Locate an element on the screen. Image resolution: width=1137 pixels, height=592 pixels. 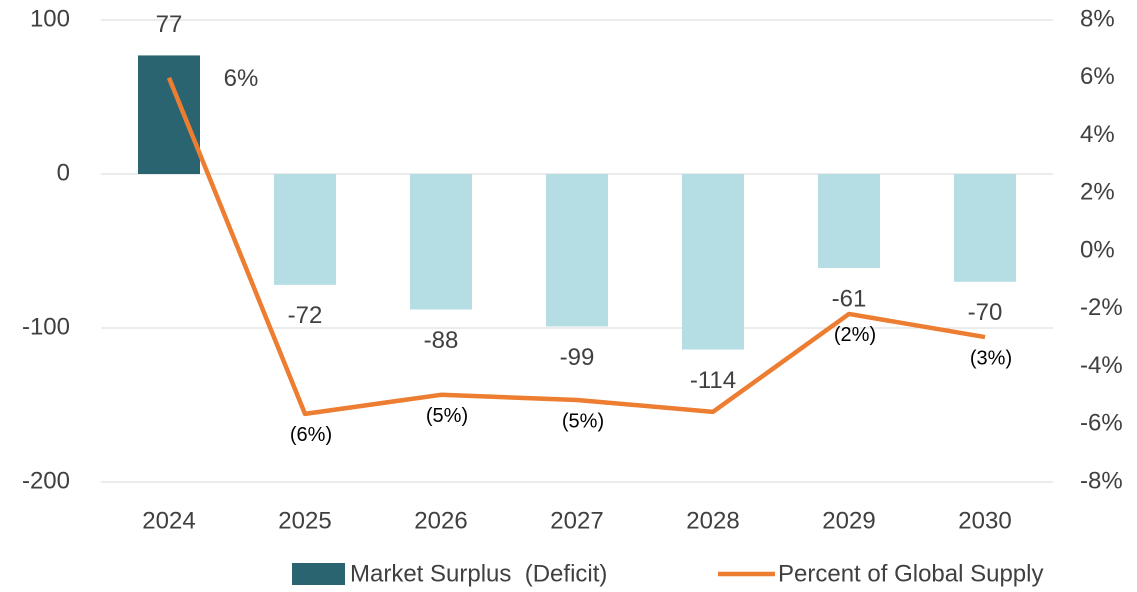
line-value-label: (3%) is located at coordinates (991, 358).